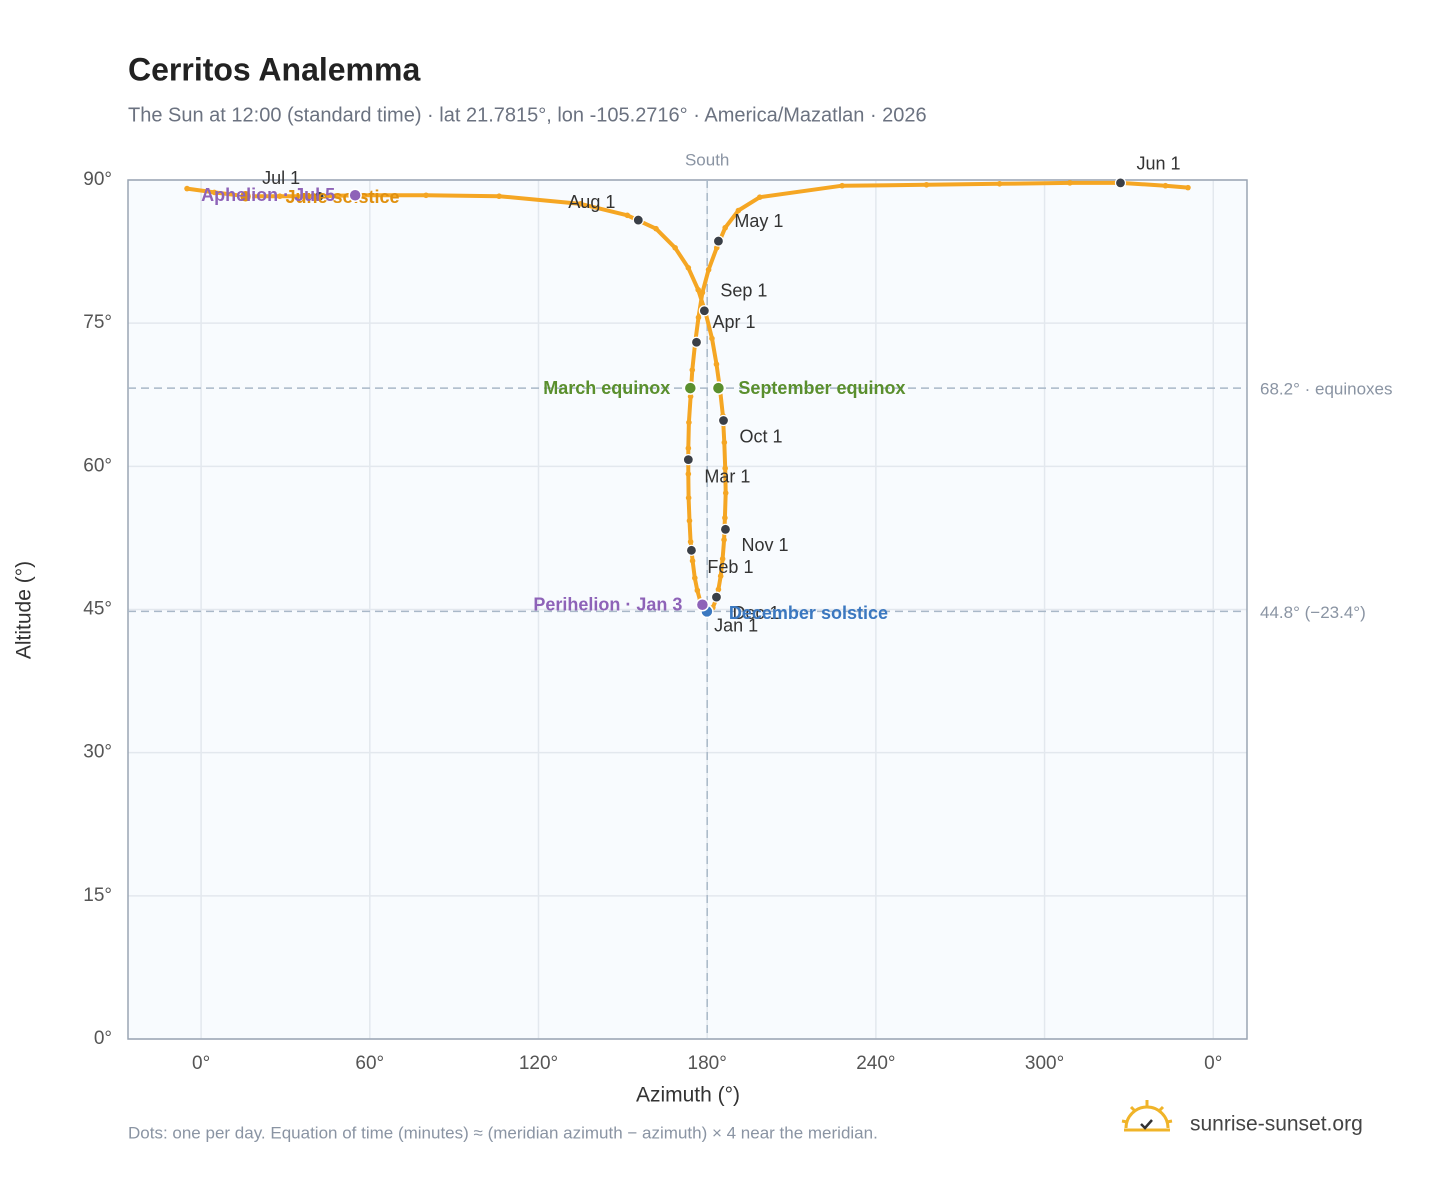 Image resolution: width=1448 pixels, height=1188 pixels. I want to click on y-tick-label: 45°, so click(97, 609).